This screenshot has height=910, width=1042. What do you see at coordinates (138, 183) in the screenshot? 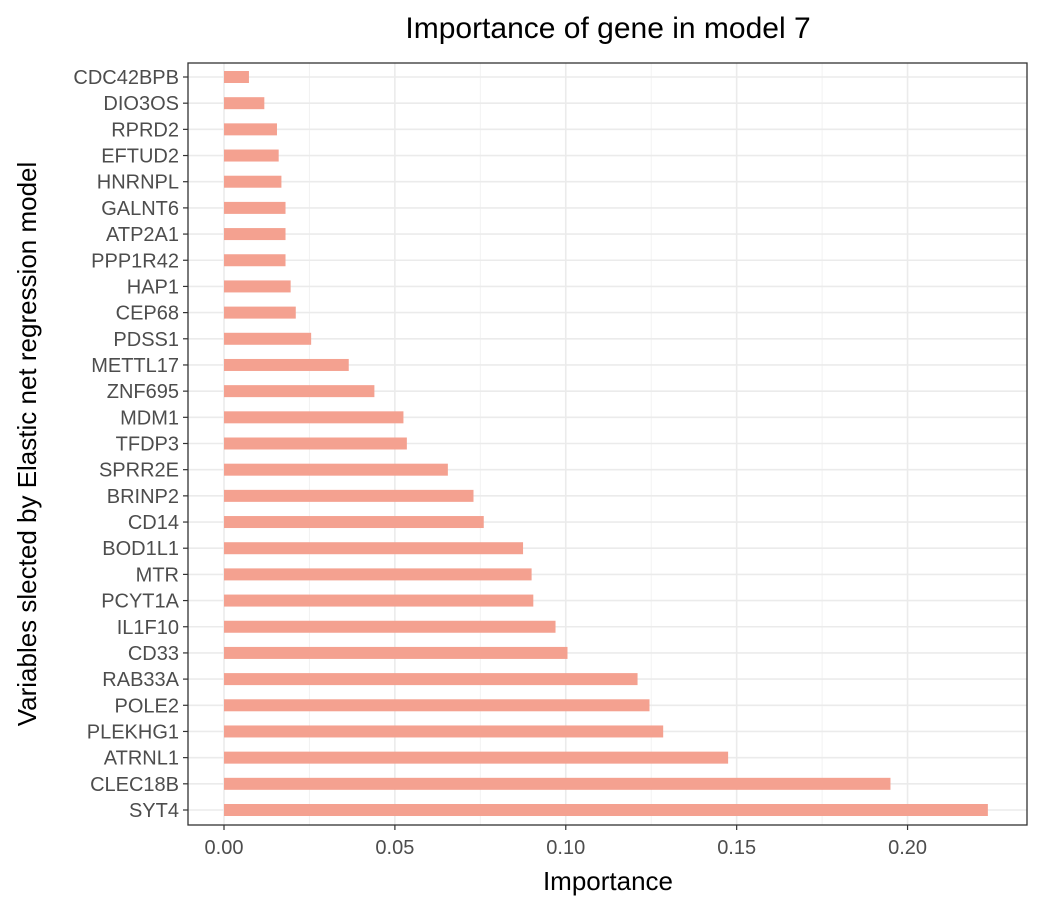
I see `y-tick-label: HNRNPL` at bounding box center [138, 183].